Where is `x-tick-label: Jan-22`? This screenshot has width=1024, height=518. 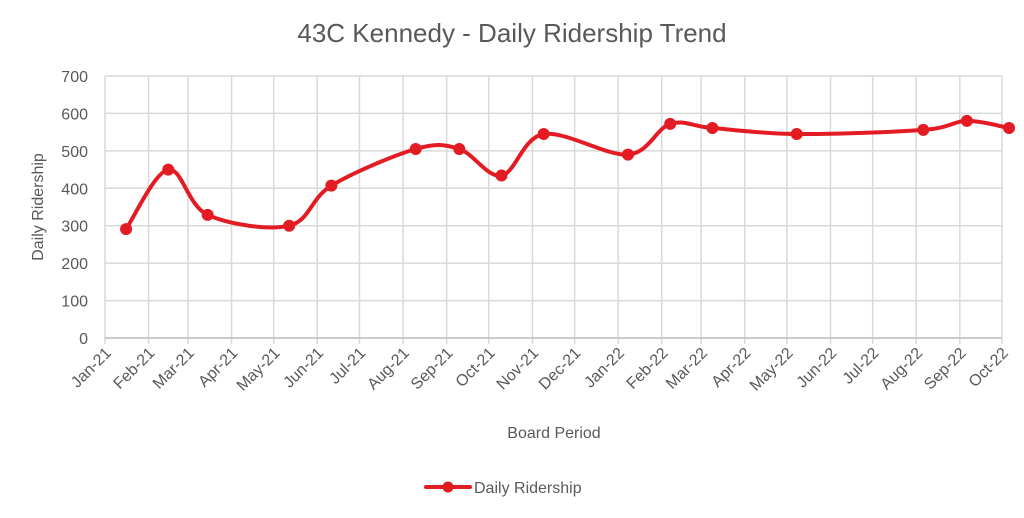
x-tick-label: Jan-22 is located at coordinates (604, 368).